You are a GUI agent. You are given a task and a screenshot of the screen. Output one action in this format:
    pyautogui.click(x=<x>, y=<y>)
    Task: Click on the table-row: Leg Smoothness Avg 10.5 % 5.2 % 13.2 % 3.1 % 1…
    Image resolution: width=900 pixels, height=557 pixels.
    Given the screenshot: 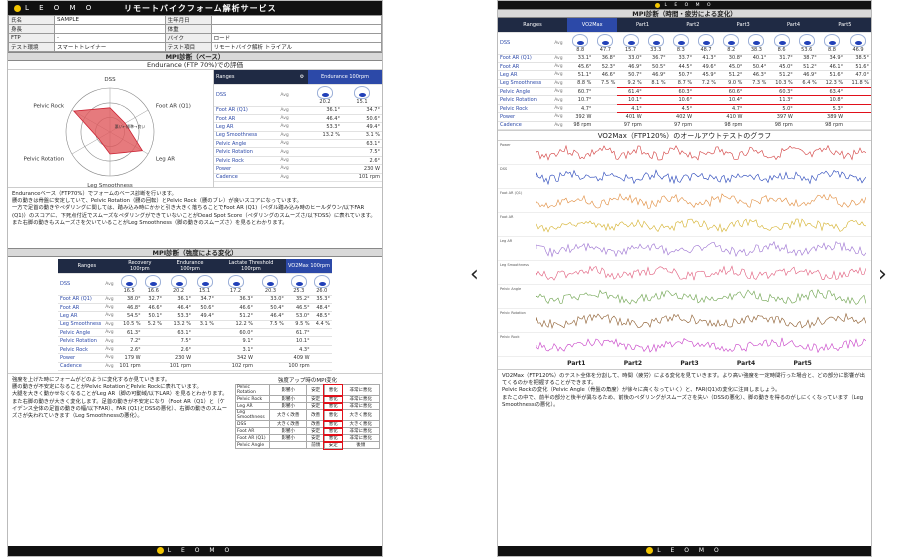 What is the action you would take?
    pyautogui.click(x=195, y=325)
    